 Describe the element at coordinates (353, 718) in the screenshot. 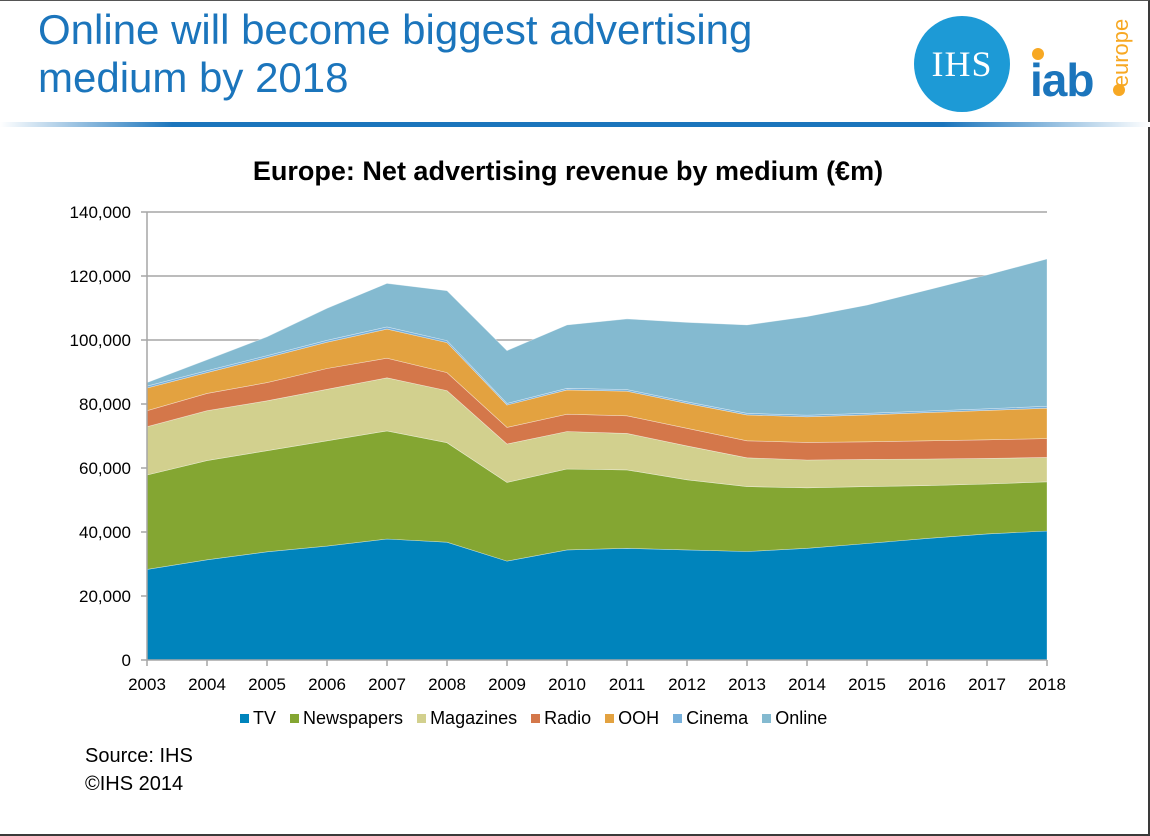

I see `legend-label: Newspapers` at that location.